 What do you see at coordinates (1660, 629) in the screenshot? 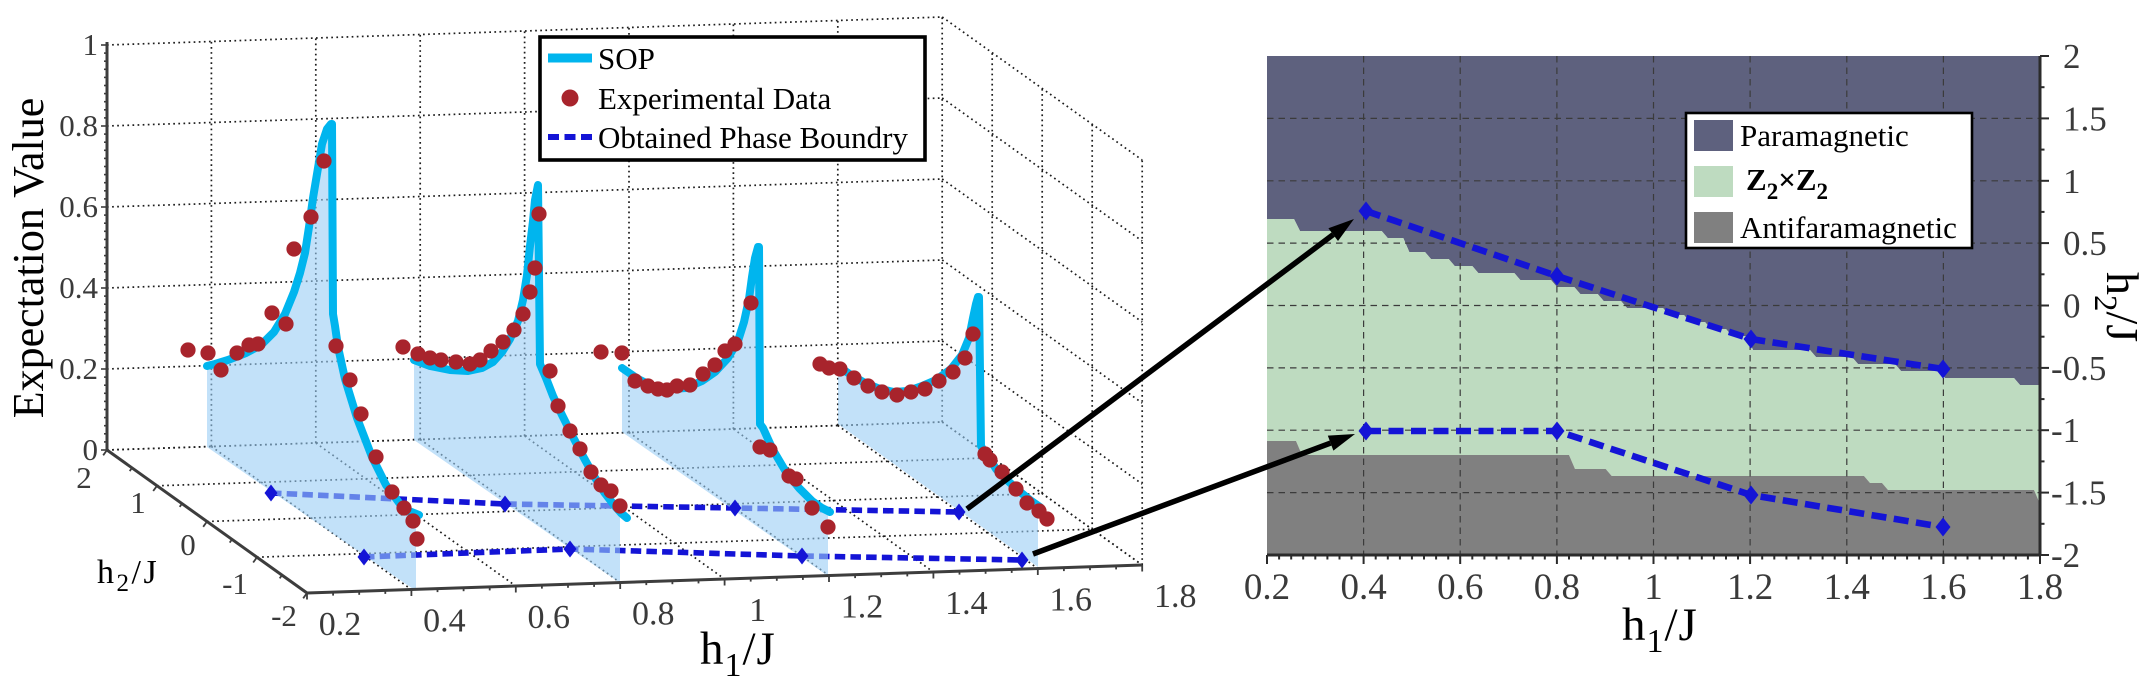
I see `svg-text: h1/J` at bounding box center [1660, 629].